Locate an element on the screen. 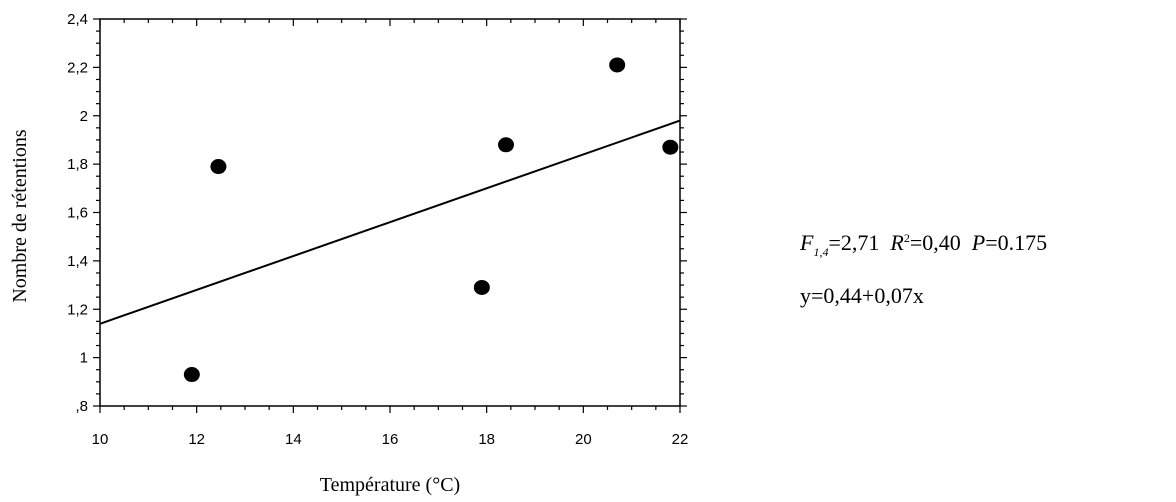 The width and height of the screenshot is (1176, 502). y-tick-label: 1 is located at coordinates (84, 358).